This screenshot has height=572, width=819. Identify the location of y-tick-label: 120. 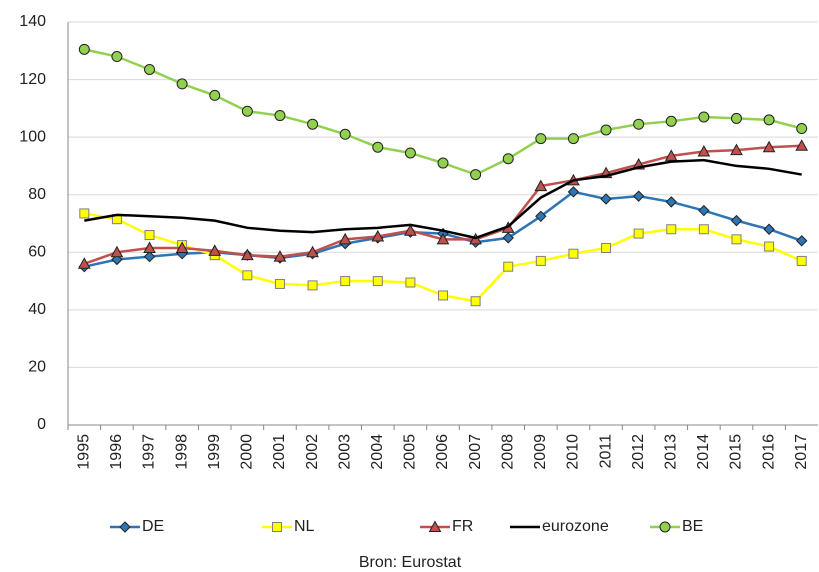
(32, 79).